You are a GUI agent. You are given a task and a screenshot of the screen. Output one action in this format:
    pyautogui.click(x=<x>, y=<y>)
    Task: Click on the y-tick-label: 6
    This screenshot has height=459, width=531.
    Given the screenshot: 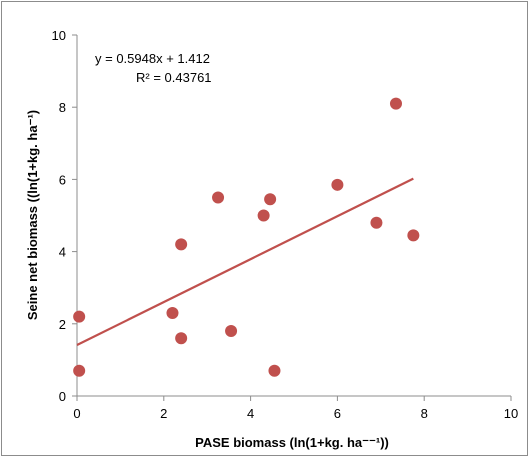 What is the action you would take?
    pyautogui.click(x=62, y=179)
    